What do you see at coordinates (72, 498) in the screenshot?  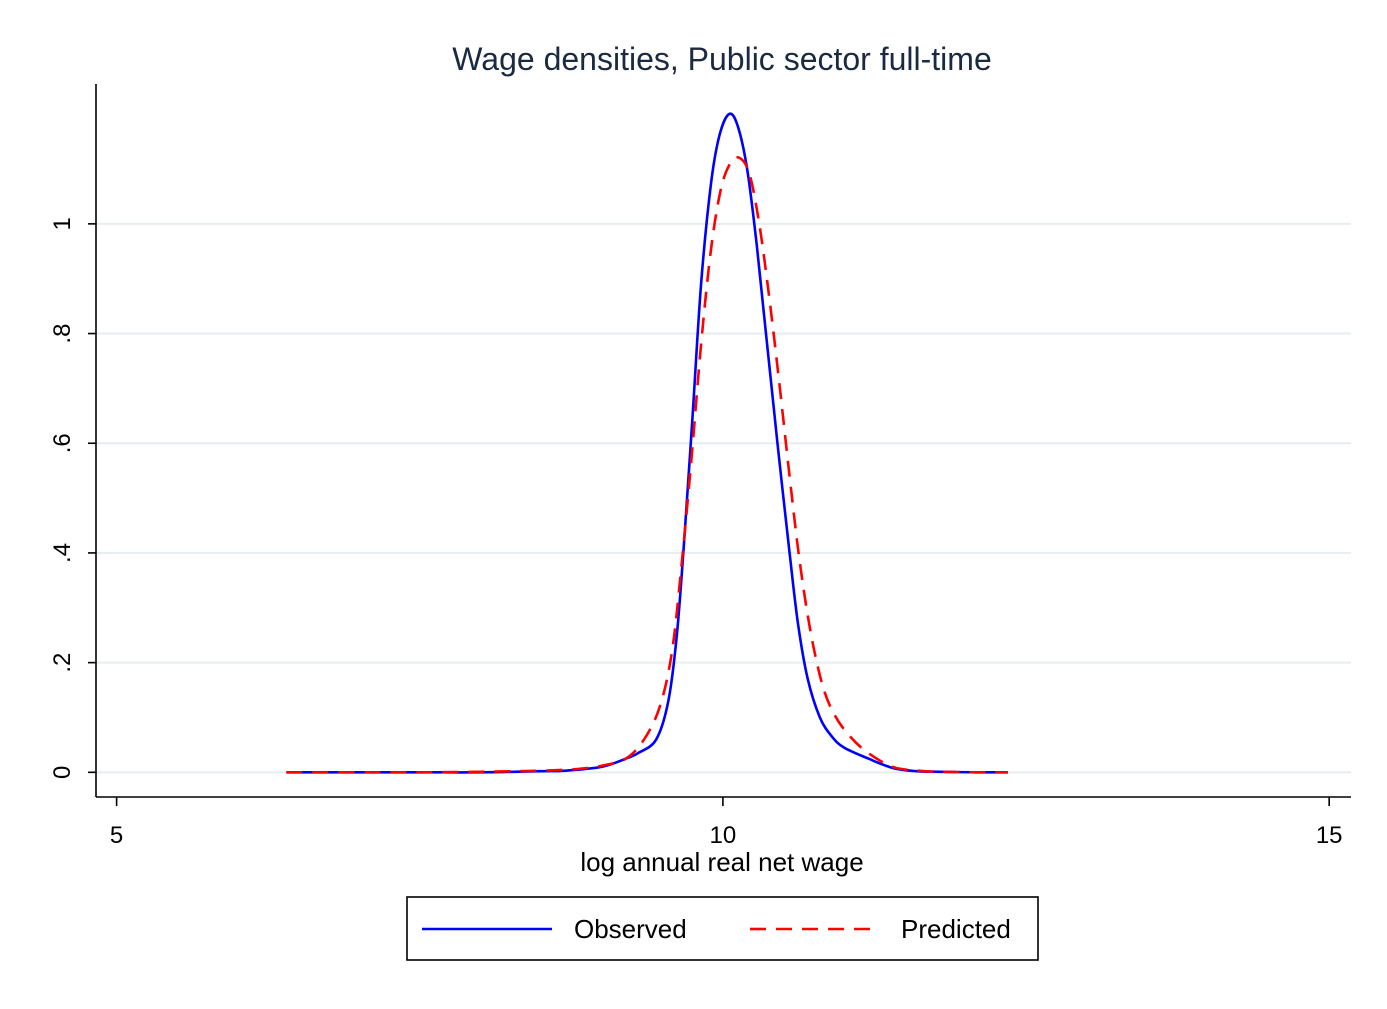 I see `y-axis-ticks: 0 .2 .4 .6 .8 1` at bounding box center [72, 498].